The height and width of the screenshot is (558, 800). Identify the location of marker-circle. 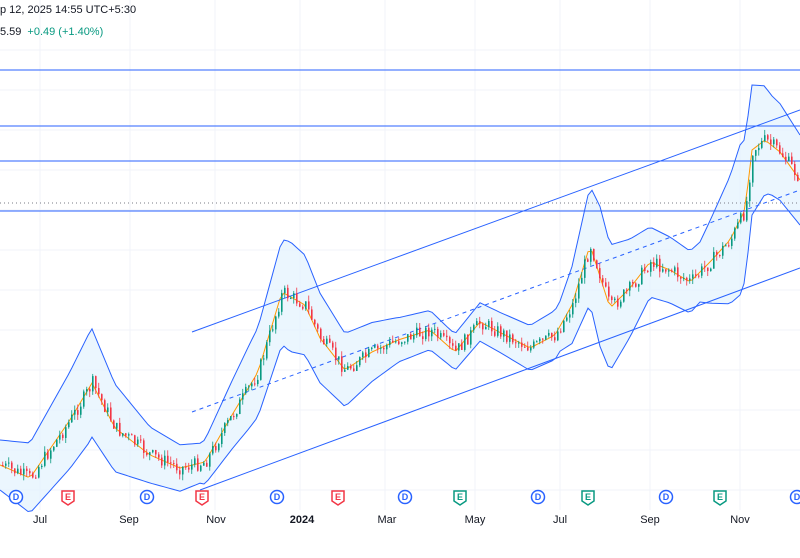
(538, 497).